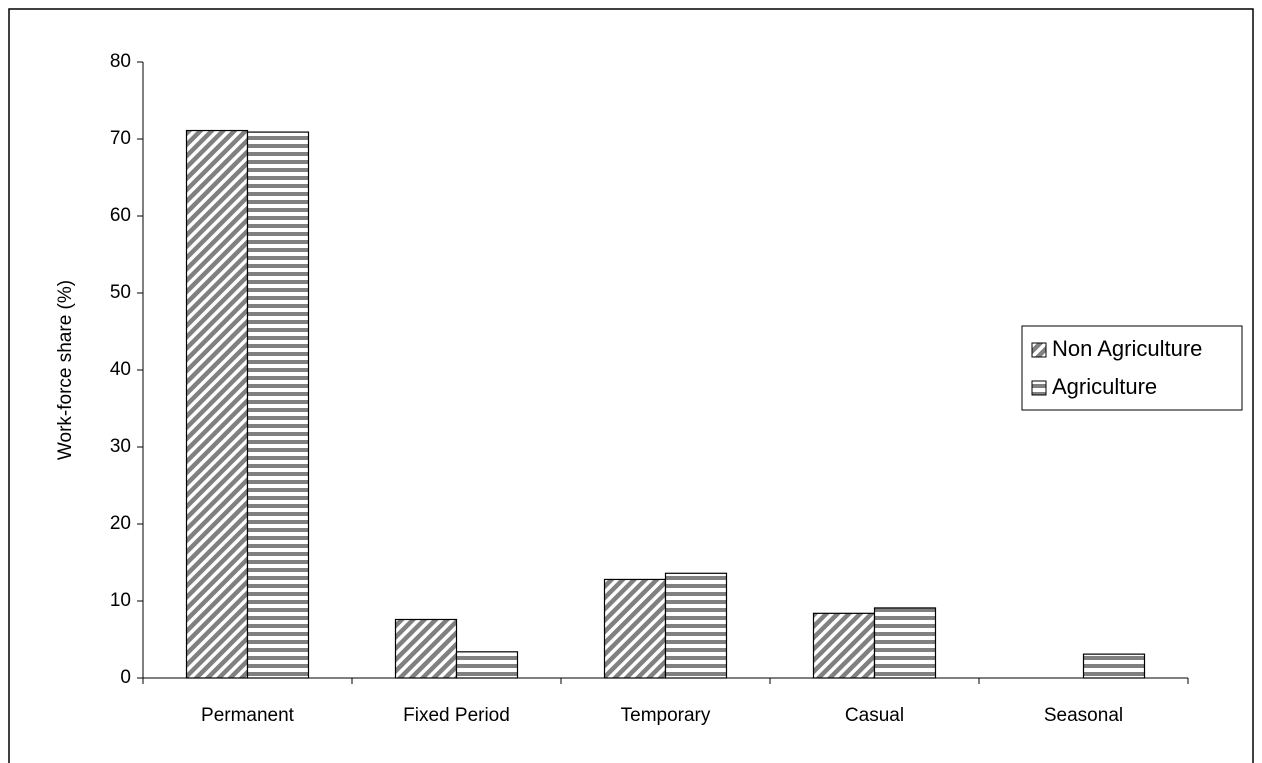  What do you see at coordinates (666, 715) in the screenshot?
I see `x-tick-label: Temporary` at bounding box center [666, 715].